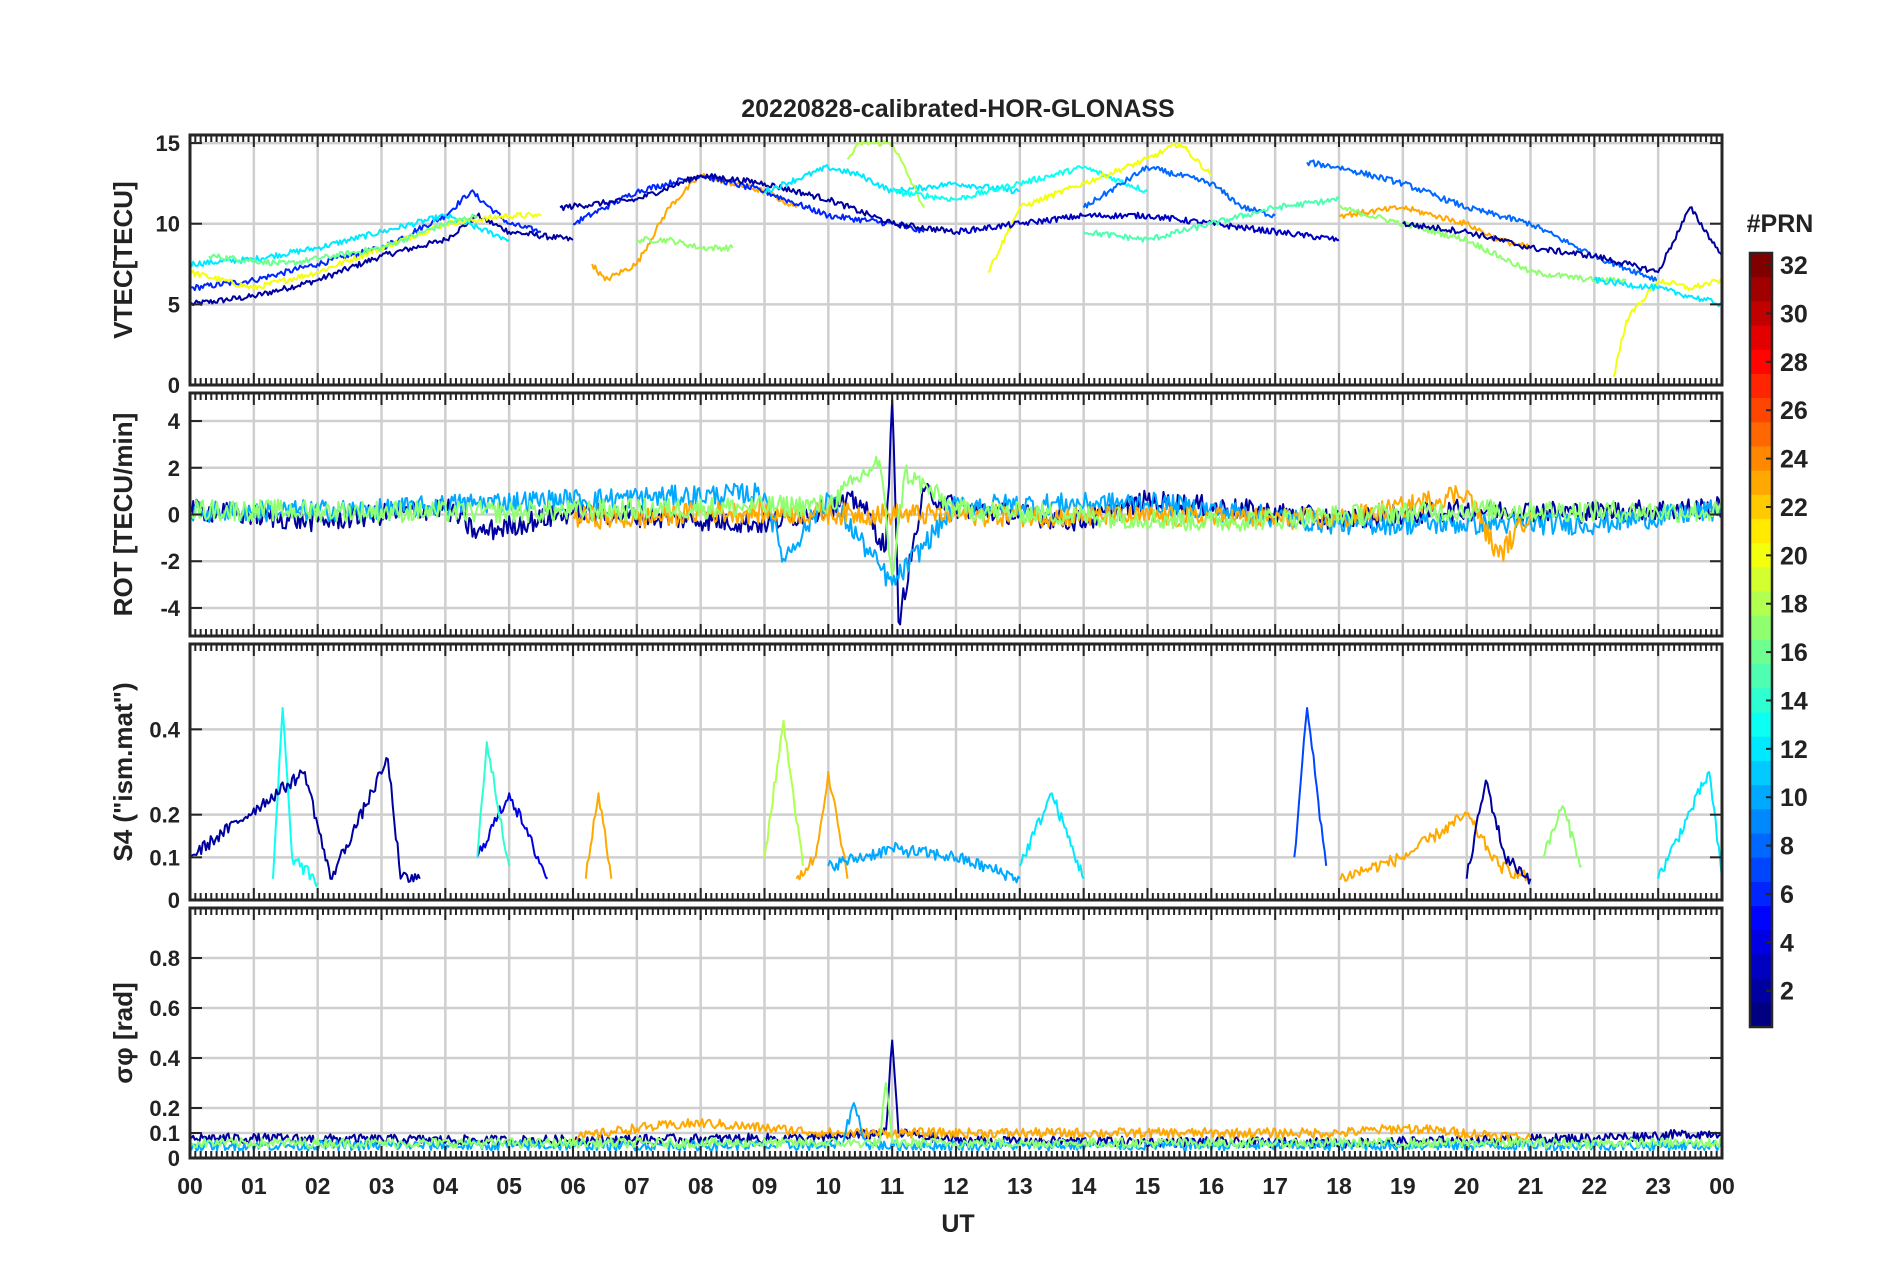  I want to click on x-tick-label: 21, so click(1531, 1186).